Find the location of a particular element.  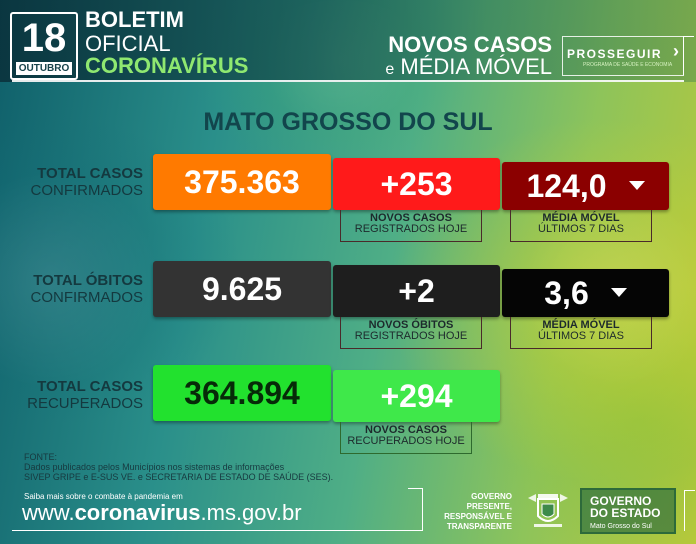

footer-divider is located at coordinates (217, 530).